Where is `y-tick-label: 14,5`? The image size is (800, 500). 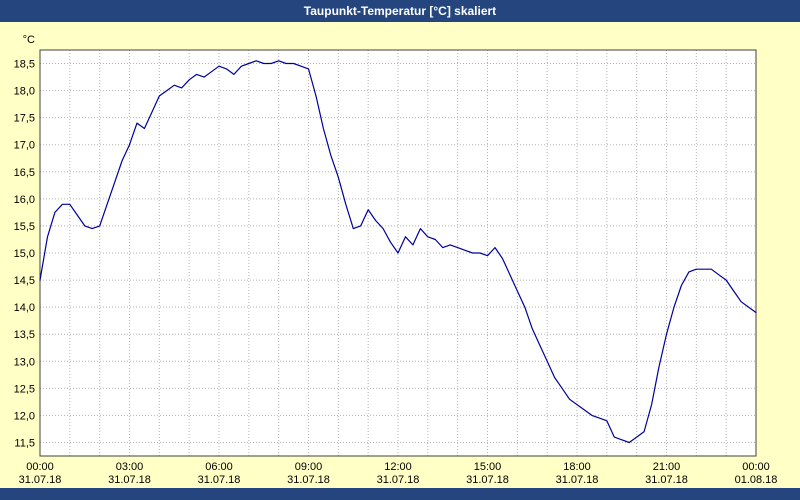
y-tick-label: 14,5 is located at coordinates (24, 281).